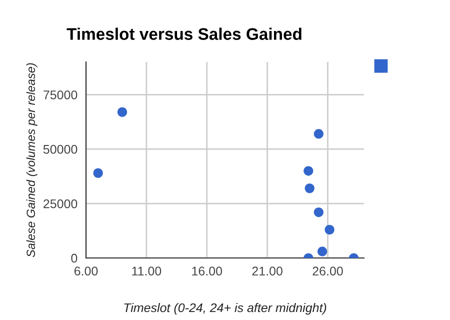 This screenshot has width=450, height=320. I want to click on chart-title: Timeslot versus Sales Gained, so click(184, 34).